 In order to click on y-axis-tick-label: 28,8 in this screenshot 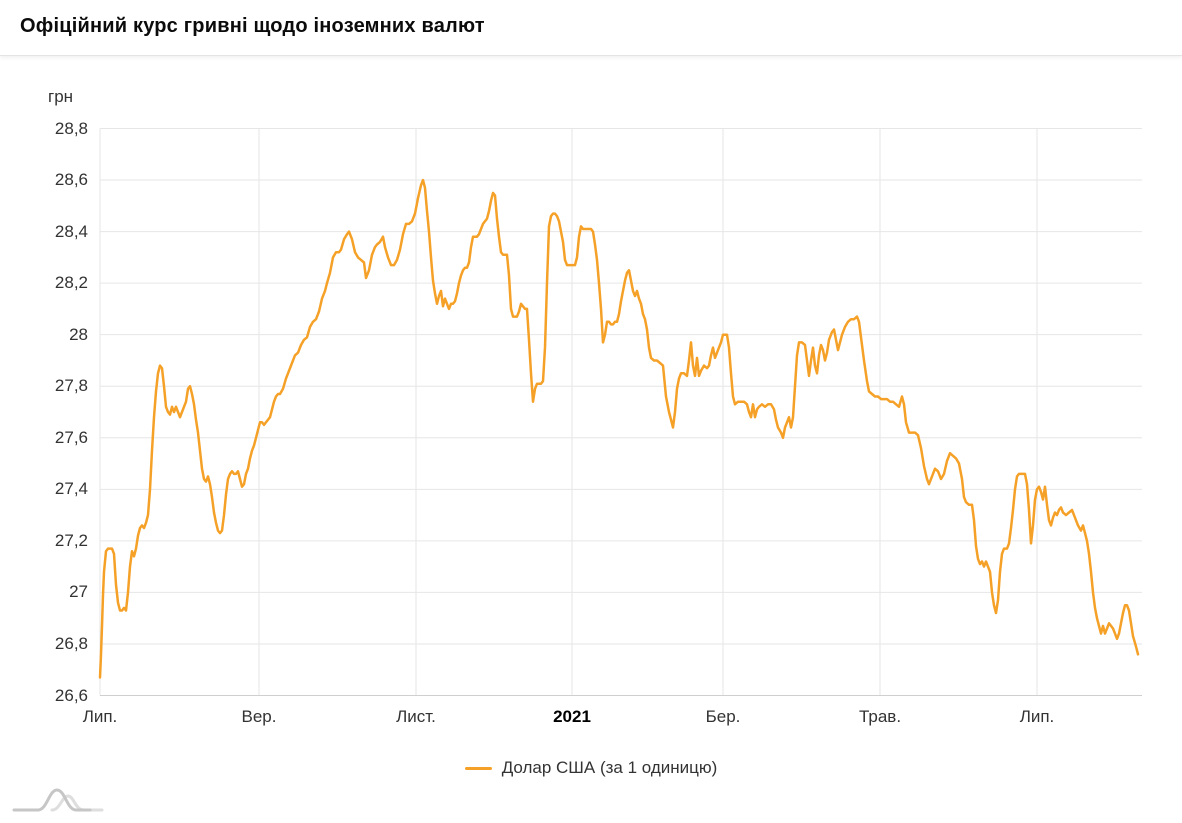, I will do `click(71, 128)`.